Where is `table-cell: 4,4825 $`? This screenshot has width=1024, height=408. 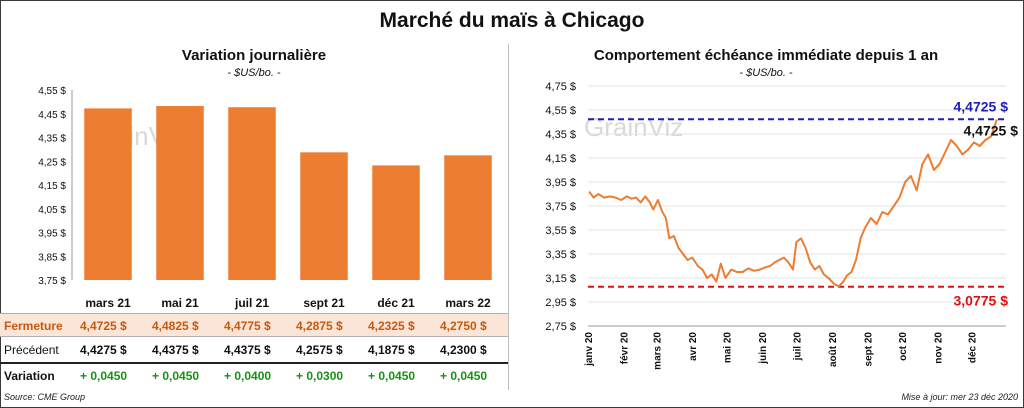 table-cell: 4,4825 $ is located at coordinates (175, 326).